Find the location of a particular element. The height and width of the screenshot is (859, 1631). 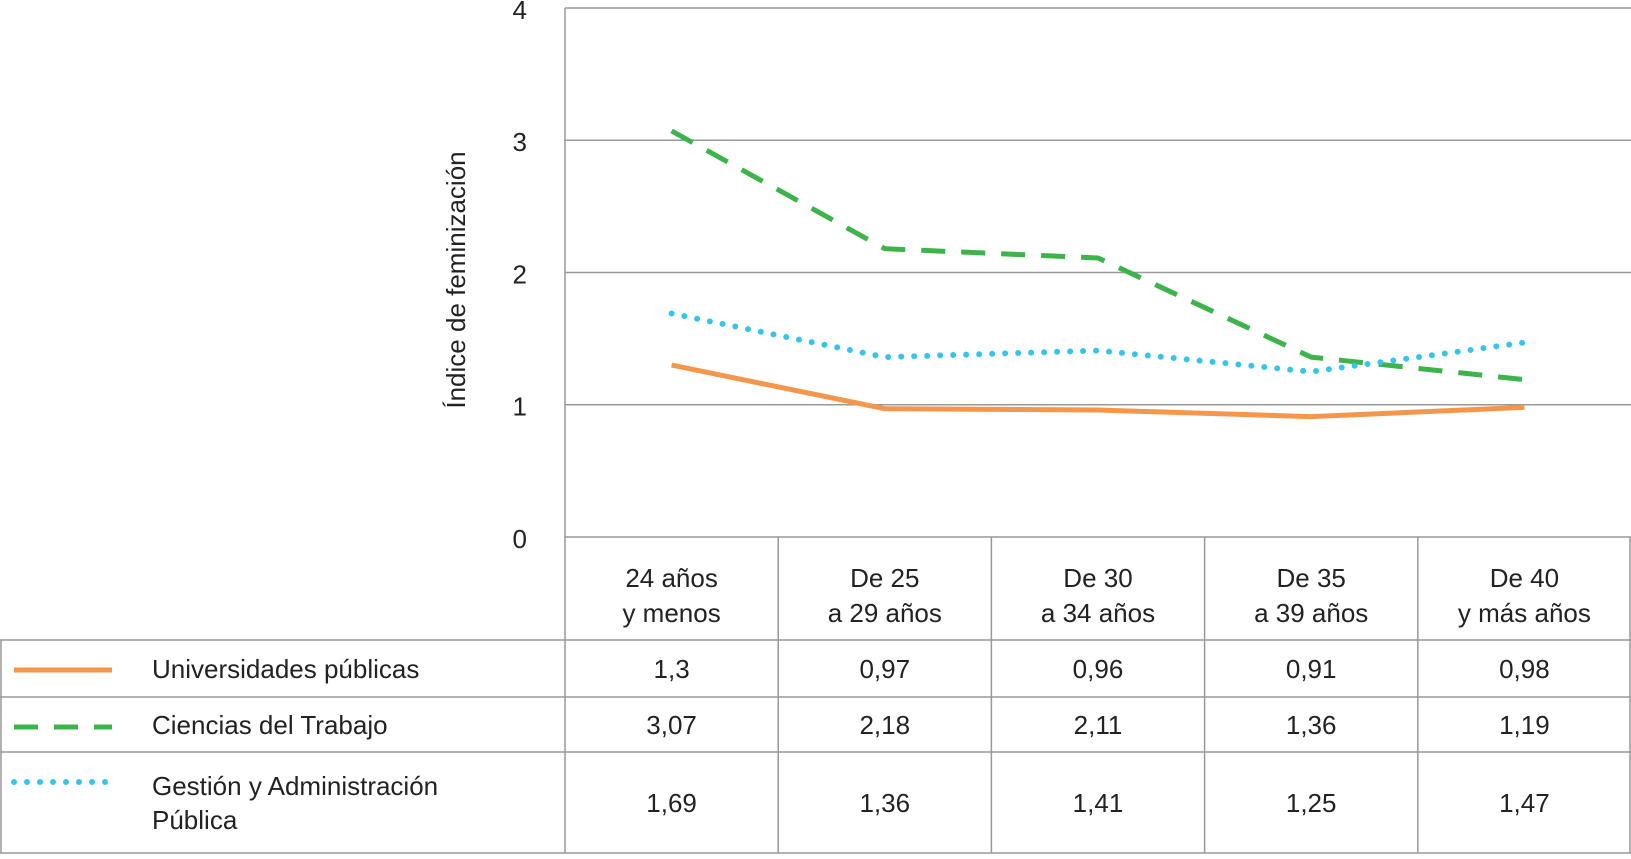

legend-label: Universidades públicas is located at coordinates (286, 668).